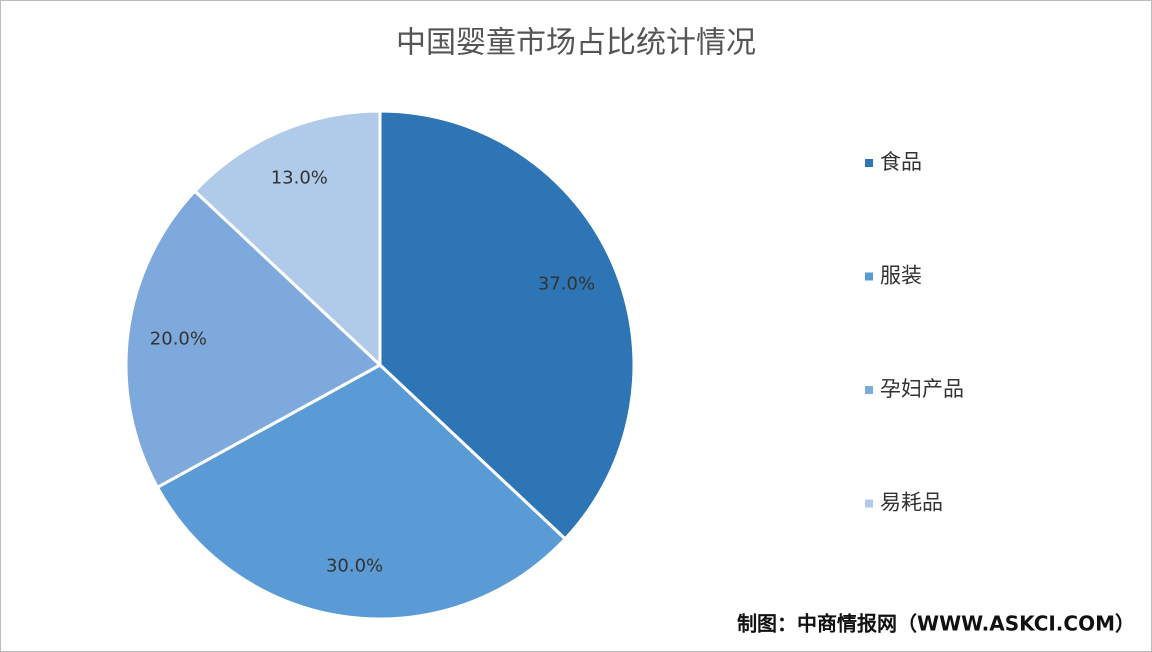 This screenshot has height=652, width=1152. I want to click on legend-label: 孕妇产品, so click(922, 389).